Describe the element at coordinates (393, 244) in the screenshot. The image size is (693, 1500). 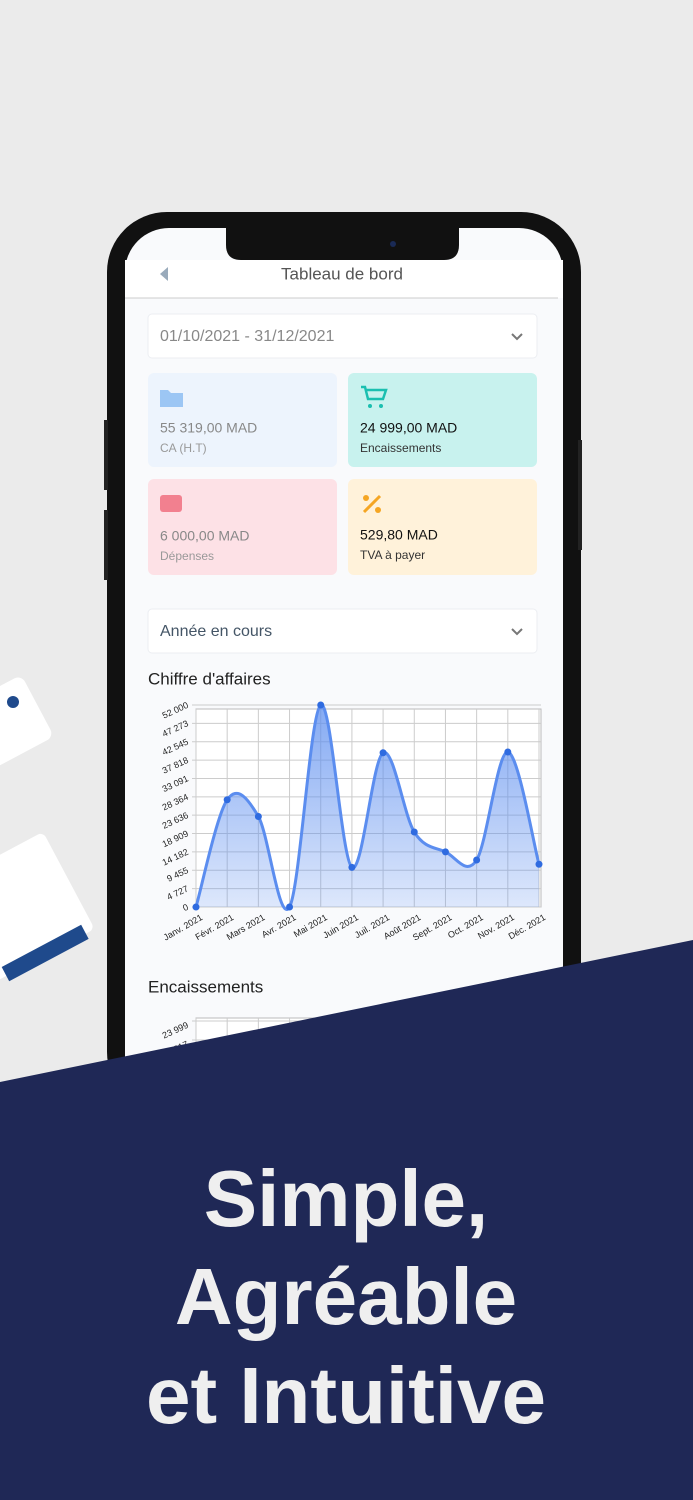
I see `camera` at that location.